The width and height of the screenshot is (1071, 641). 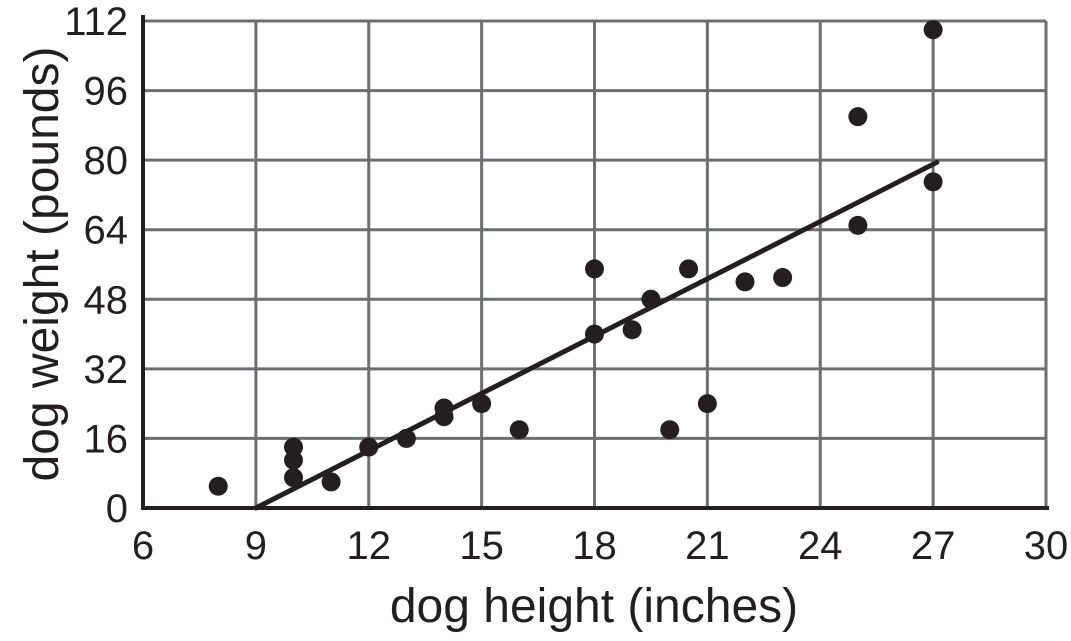 What do you see at coordinates (933, 546) in the screenshot?
I see `x-tick-label: 27` at bounding box center [933, 546].